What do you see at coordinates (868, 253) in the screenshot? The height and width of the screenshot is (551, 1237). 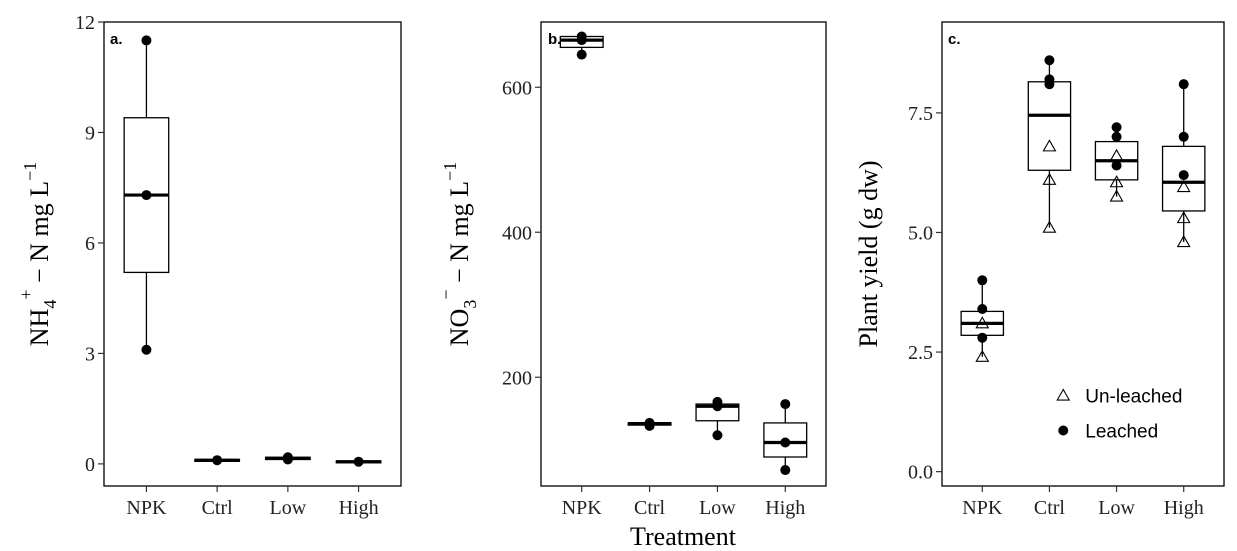 I see `panel-c-y-axis-title: Plant yield (g dw)` at bounding box center [868, 253].